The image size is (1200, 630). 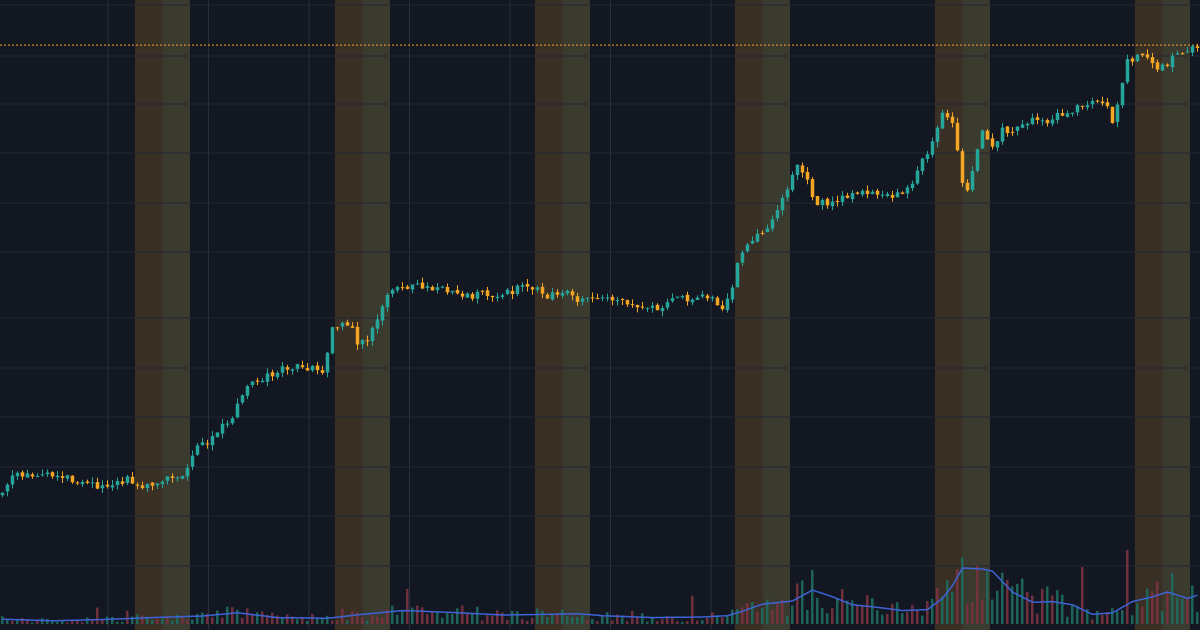 I want to click on volume-moving-average-line, so click(x=600, y=594).